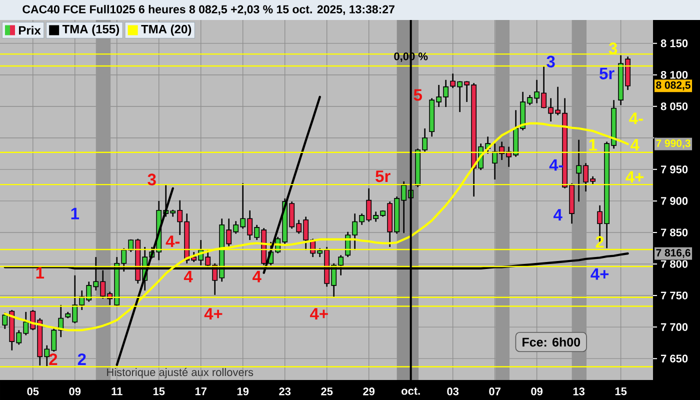 This screenshot has height=400, width=700. I want to click on legend-label: Prix, so click(30, 30).